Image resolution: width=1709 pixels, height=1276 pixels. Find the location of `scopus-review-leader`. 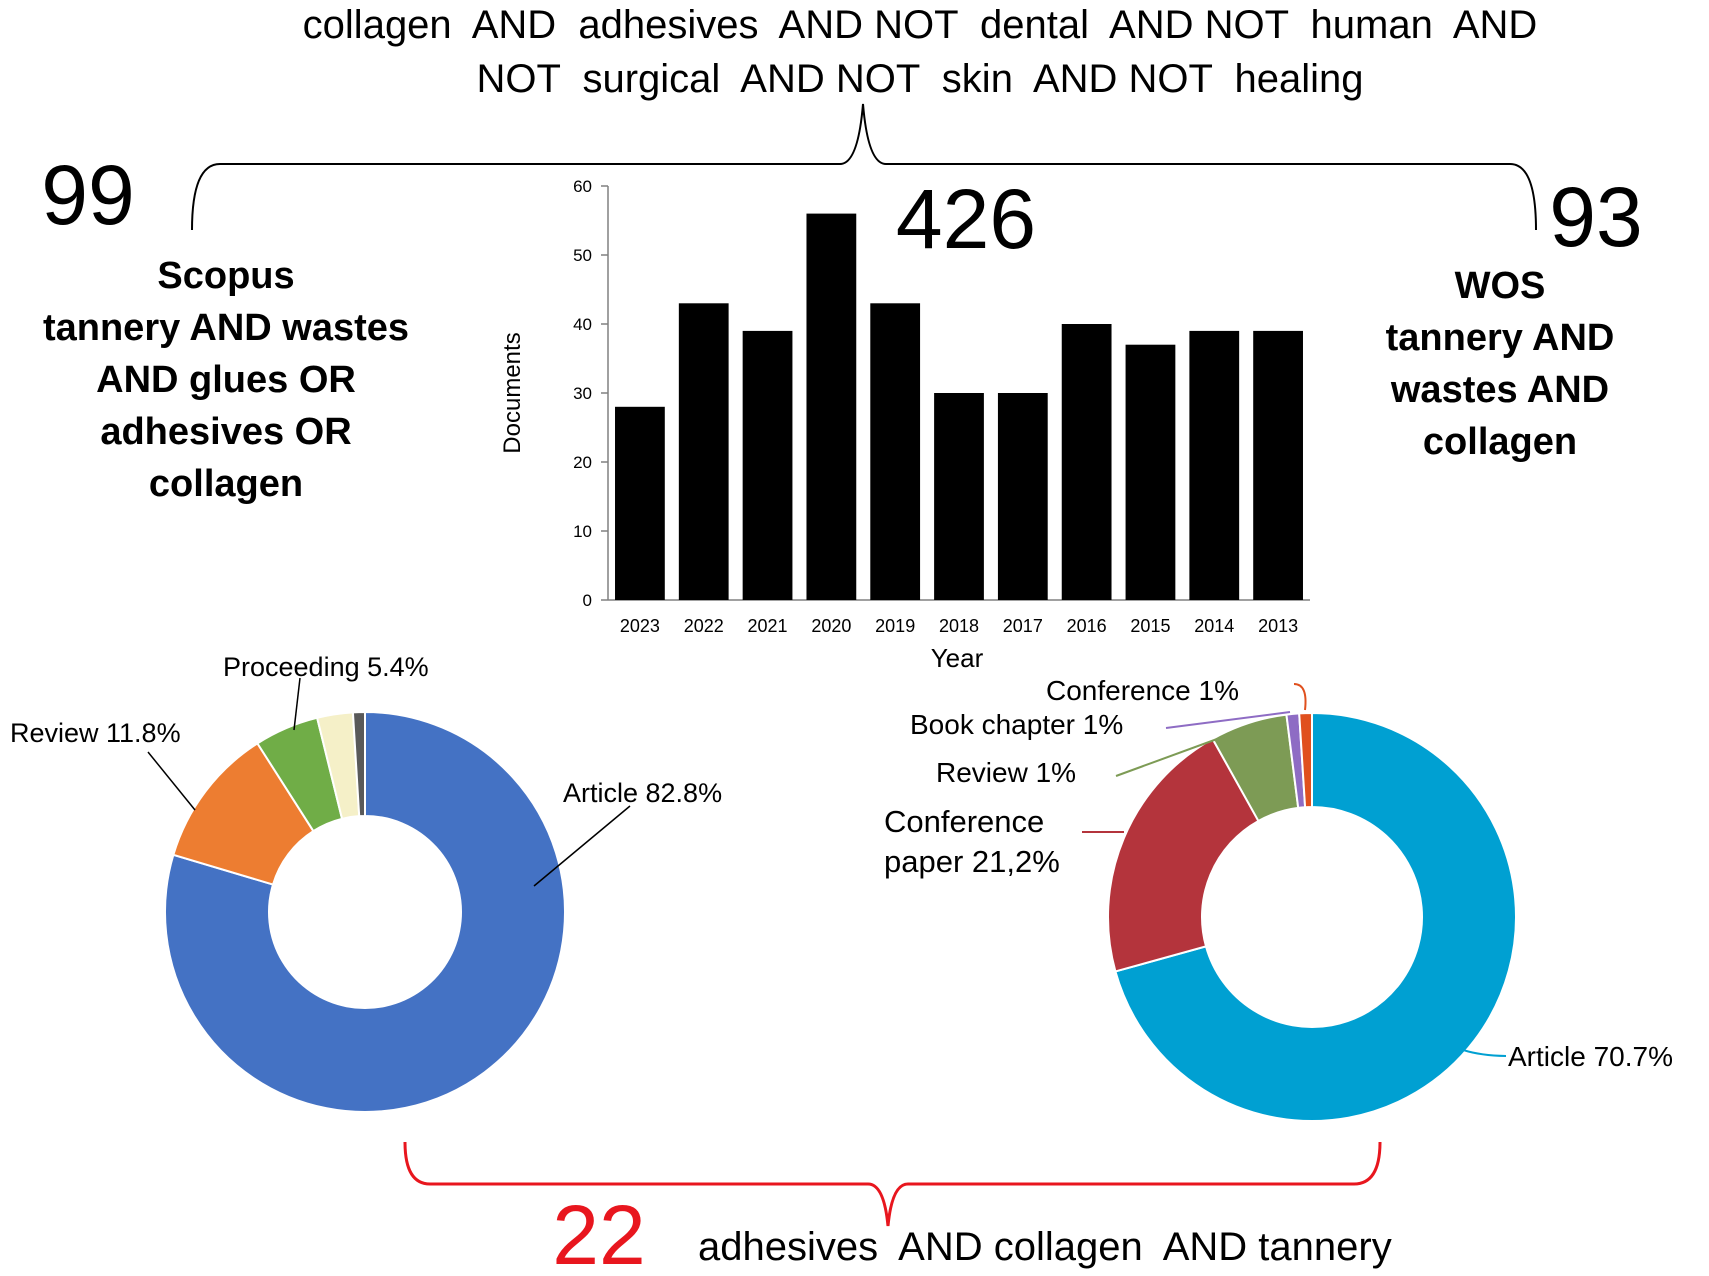

scopus-review-leader is located at coordinates (171, 781).